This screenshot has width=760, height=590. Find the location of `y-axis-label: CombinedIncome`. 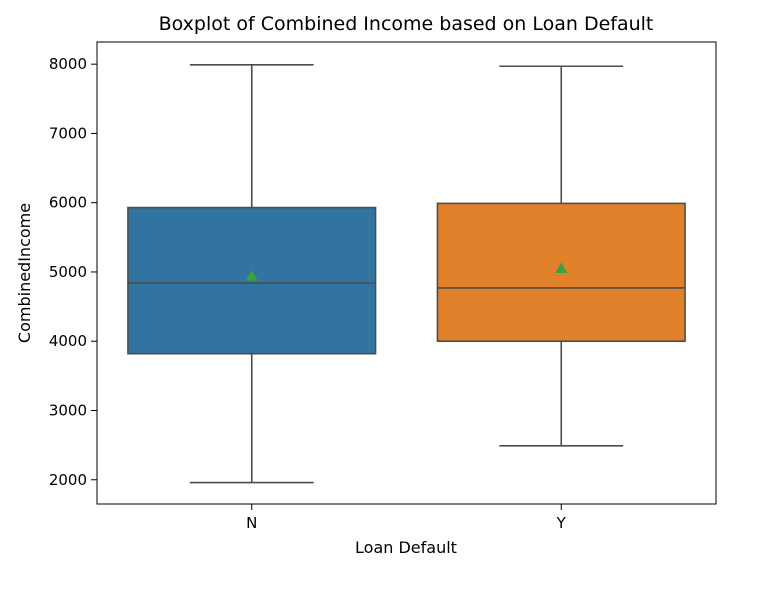

y-axis-label: CombinedIncome is located at coordinates (24, 273).